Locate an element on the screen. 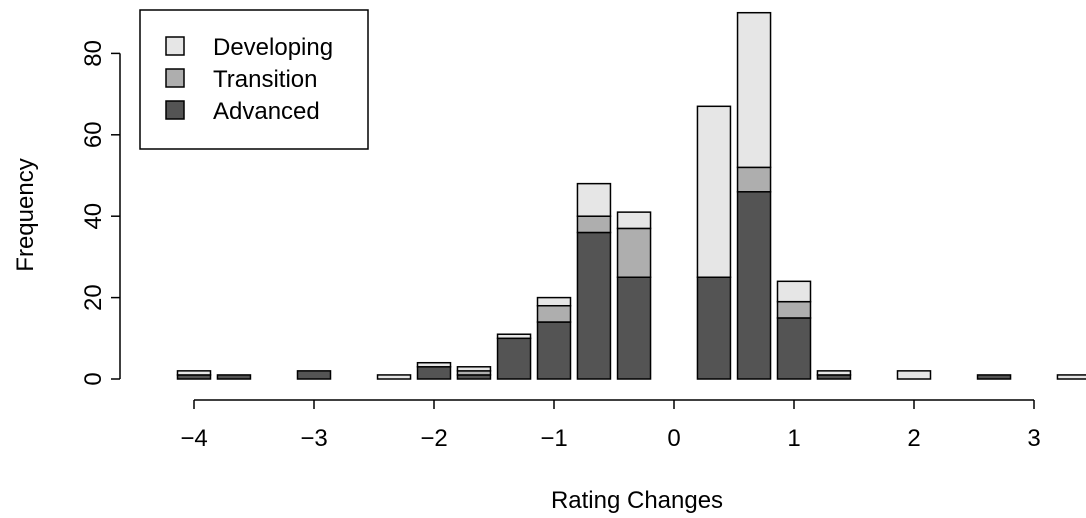  y-tick-label: 20 is located at coordinates (93, 297).